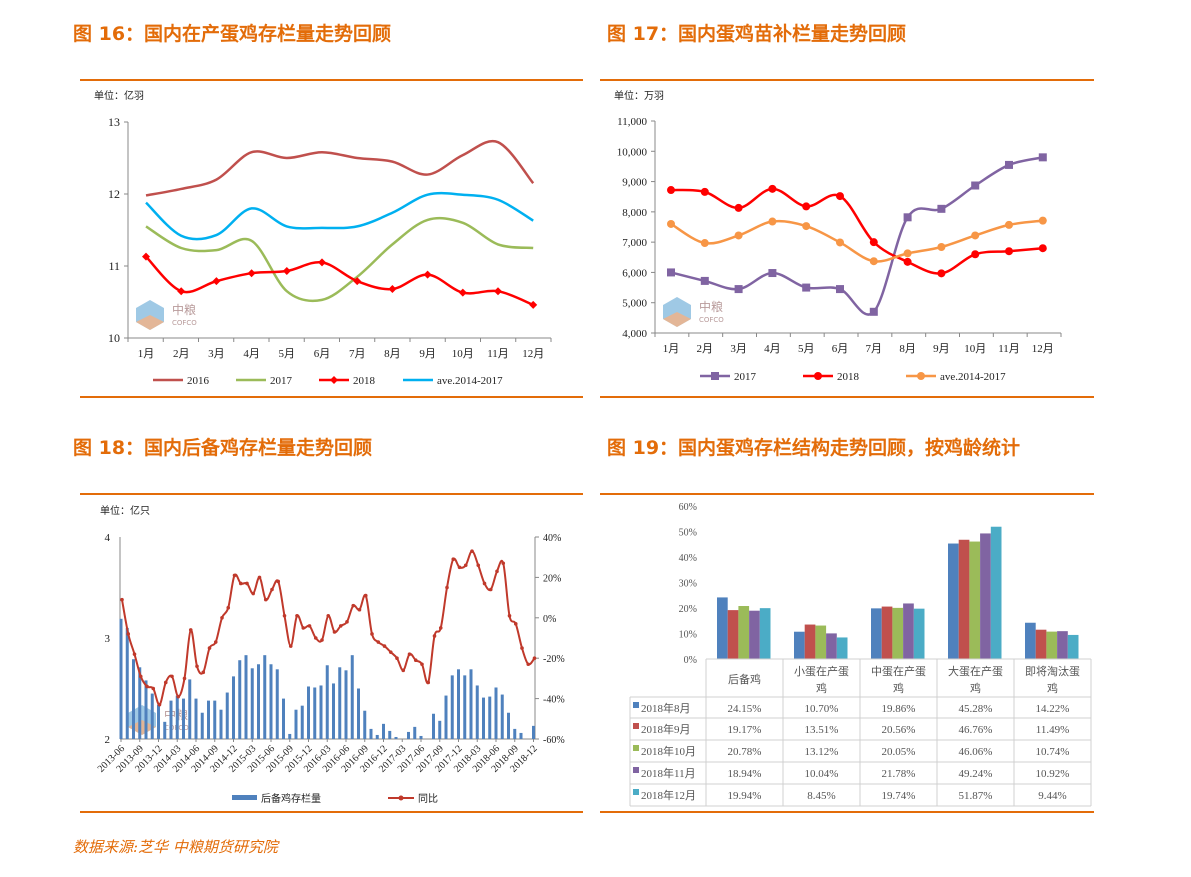  What do you see at coordinates (973, 377) in the screenshot?
I see `legend-label: ave.2014-2017` at bounding box center [973, 377].